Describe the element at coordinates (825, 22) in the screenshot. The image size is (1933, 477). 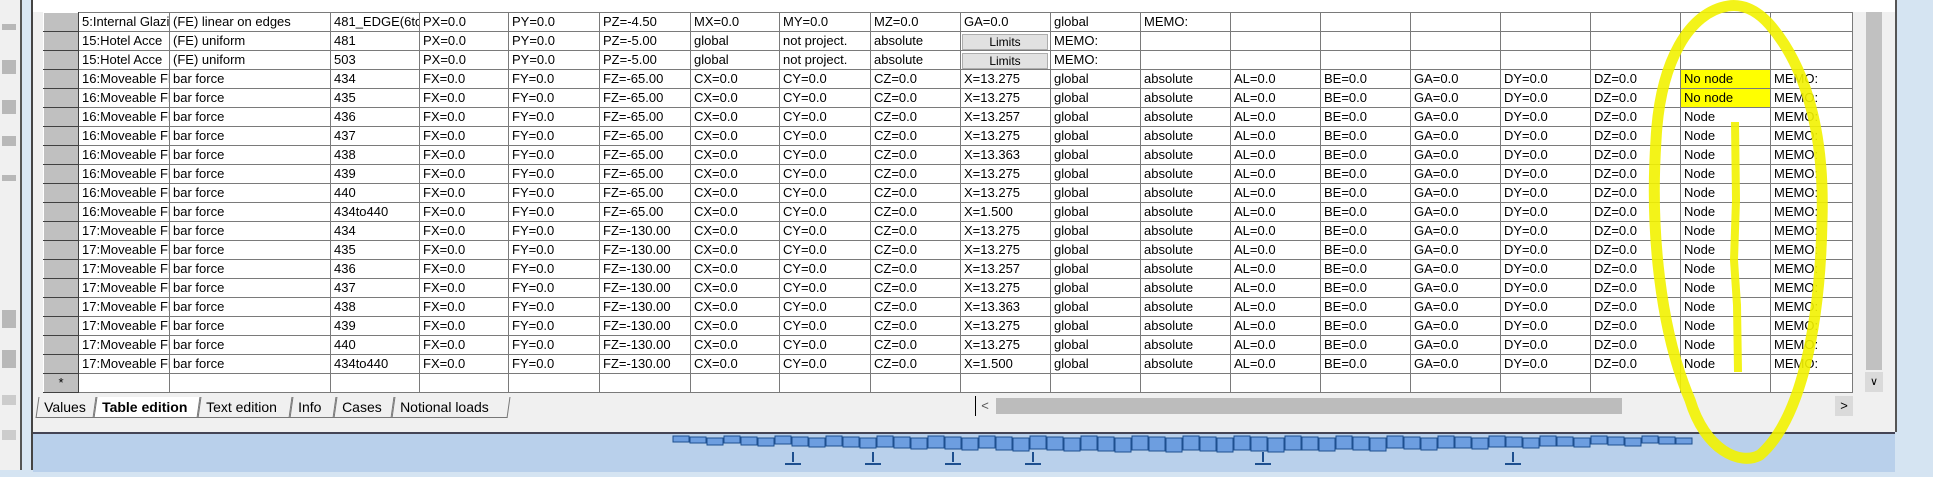
I see `table-cell: MY=0.0` at that location.